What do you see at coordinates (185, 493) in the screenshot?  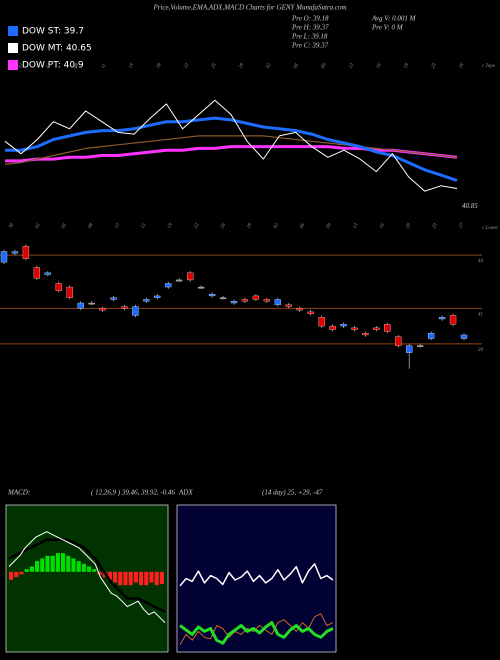 I see `panel-title: ADX` at bounding box center [185, 493].